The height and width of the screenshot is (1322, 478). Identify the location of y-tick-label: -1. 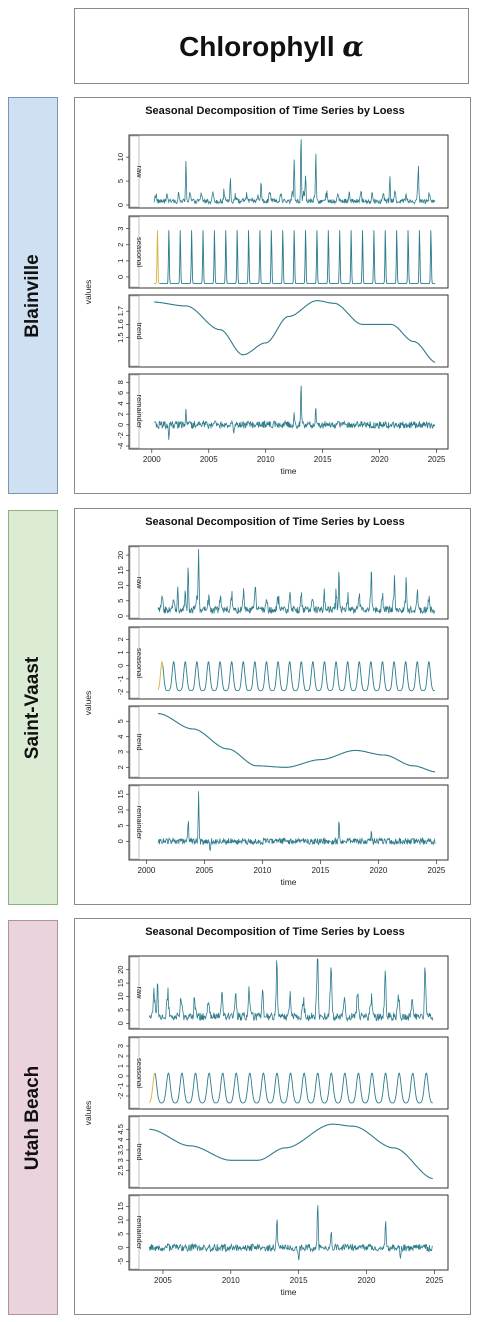
(120, 679).